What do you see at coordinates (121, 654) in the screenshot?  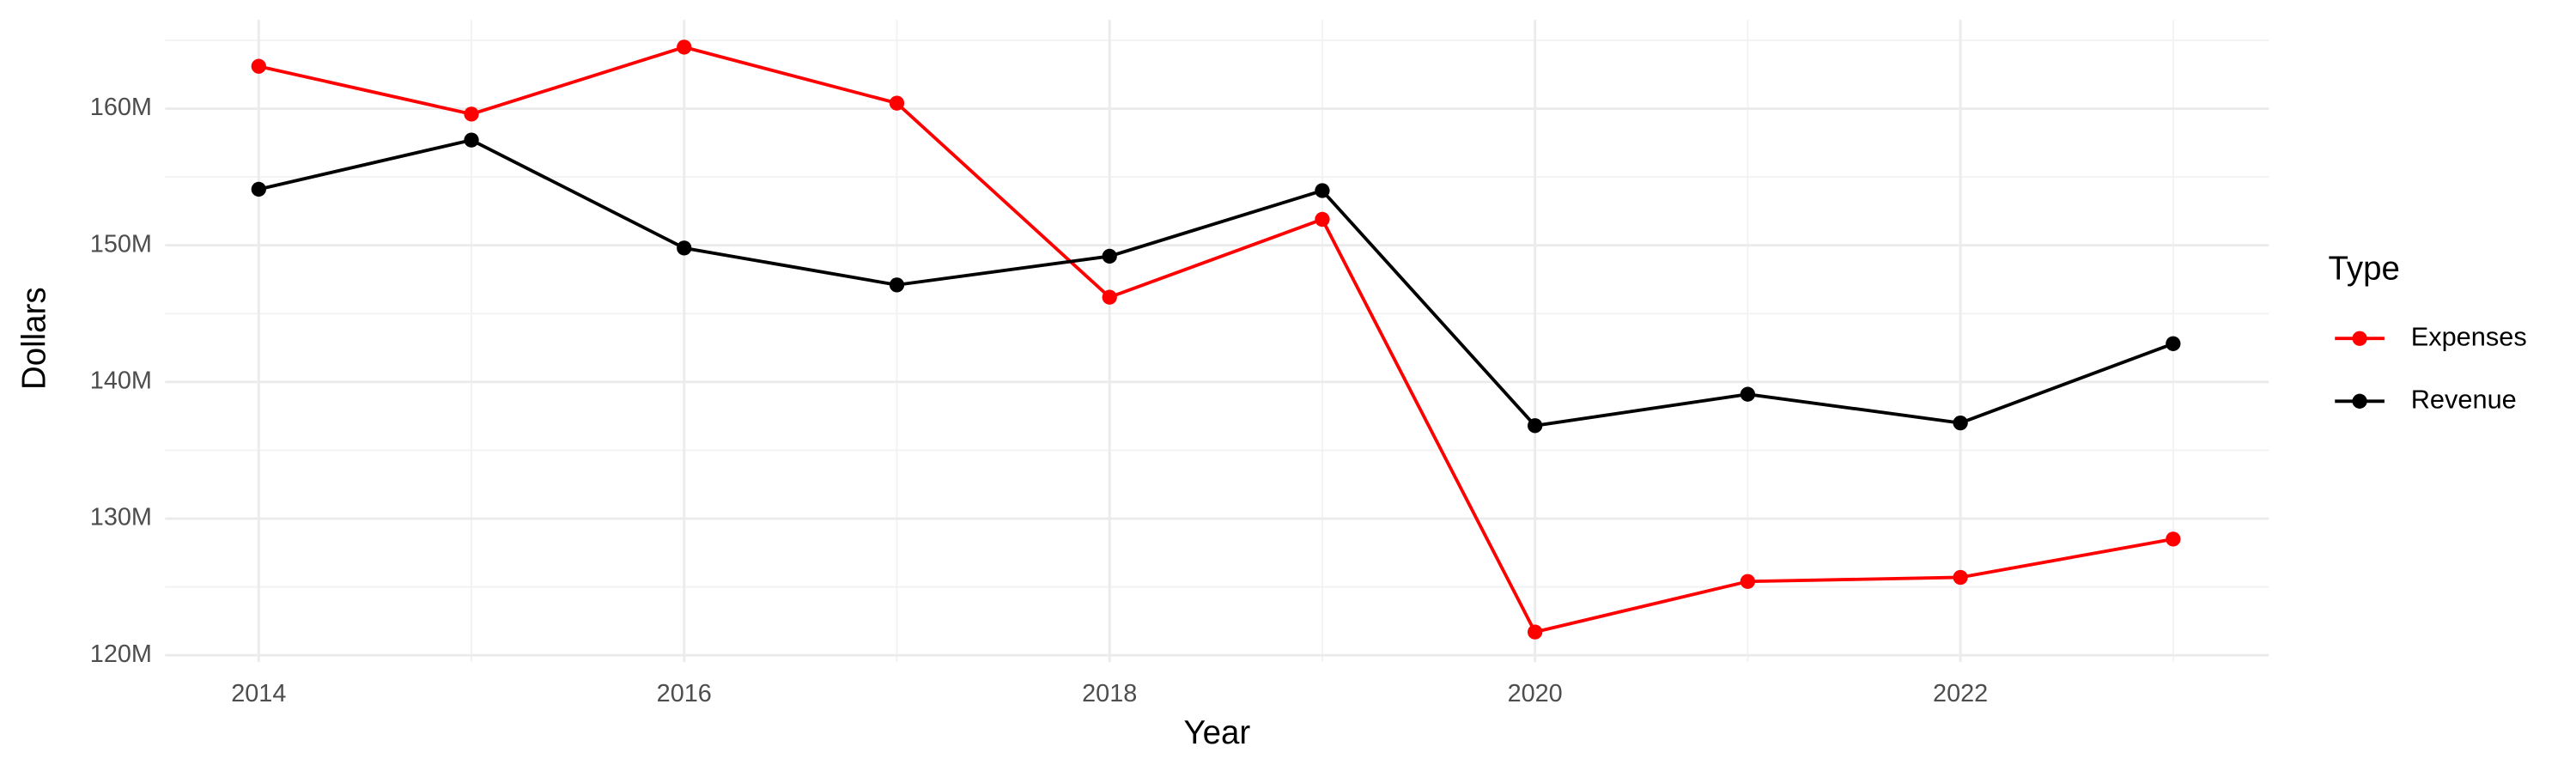 I see `y-tick-label: 120M` at bounding box center [121, 654].